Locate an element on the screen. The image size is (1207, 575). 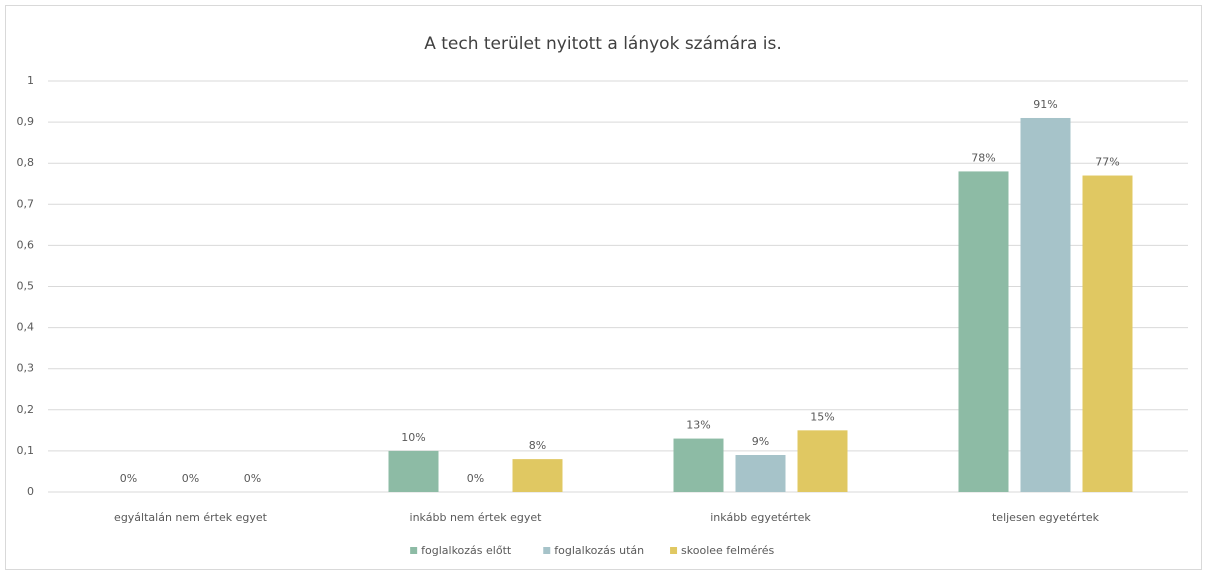
y-tick-label: 0,2 is located at coordinates (26, 409).